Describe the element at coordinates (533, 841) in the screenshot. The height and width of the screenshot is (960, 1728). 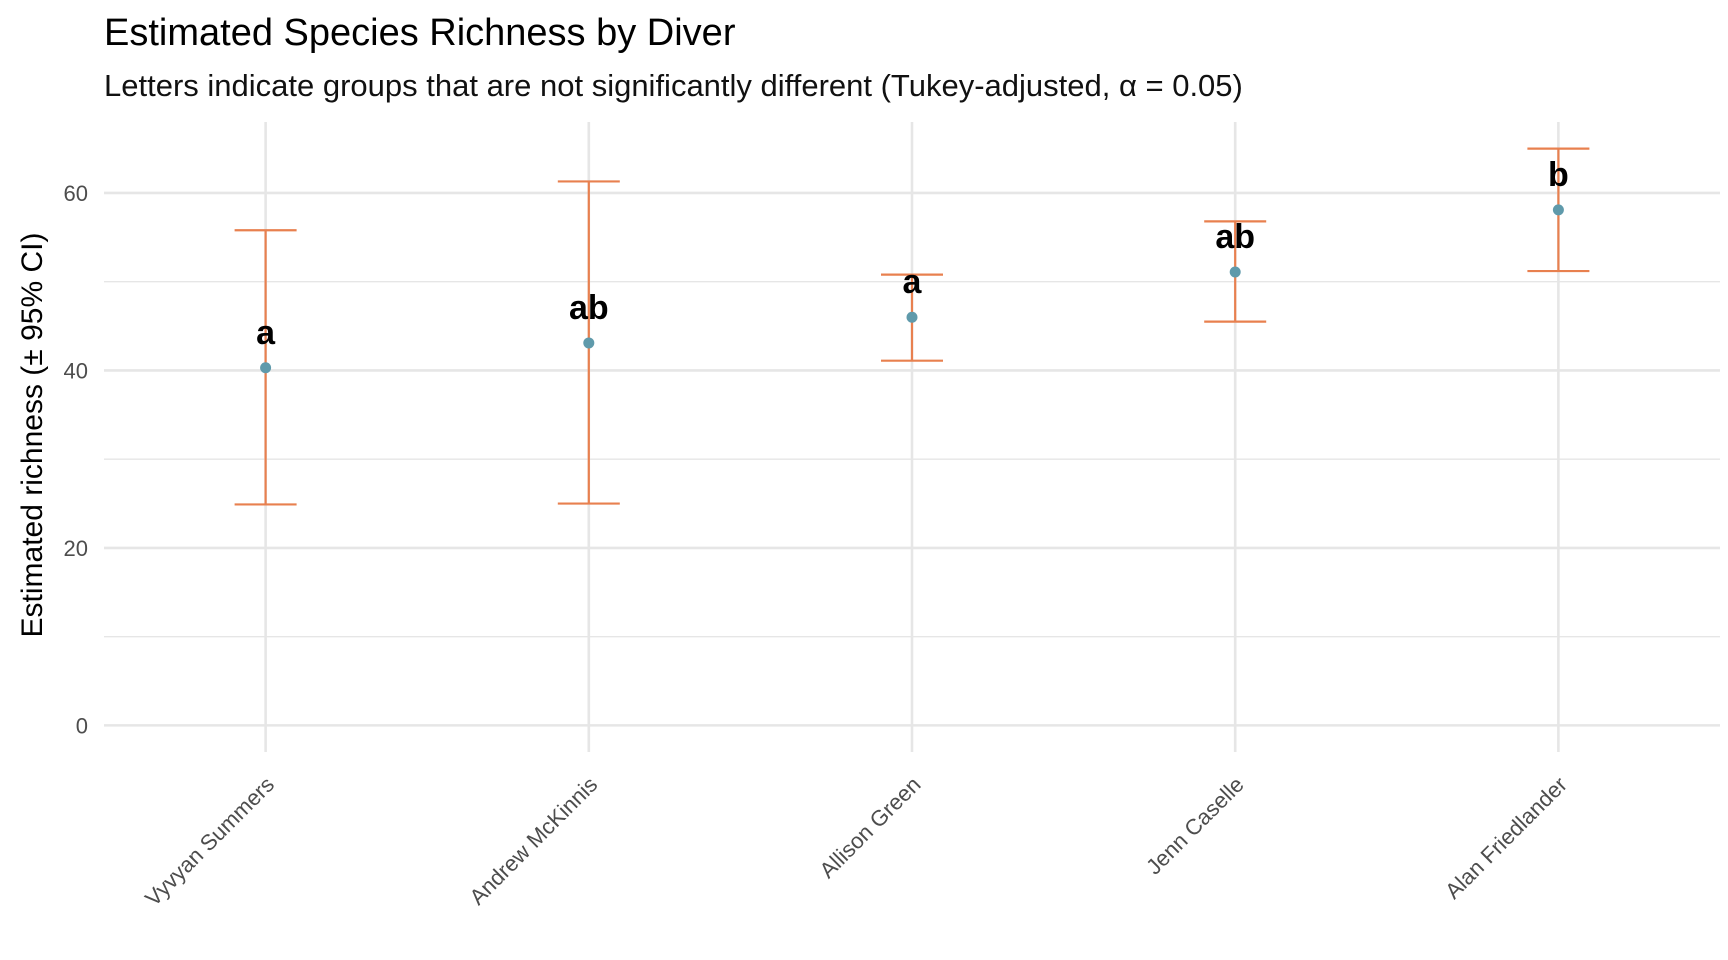
I see `x-tick-label: Andrew McKinnis` at that location.